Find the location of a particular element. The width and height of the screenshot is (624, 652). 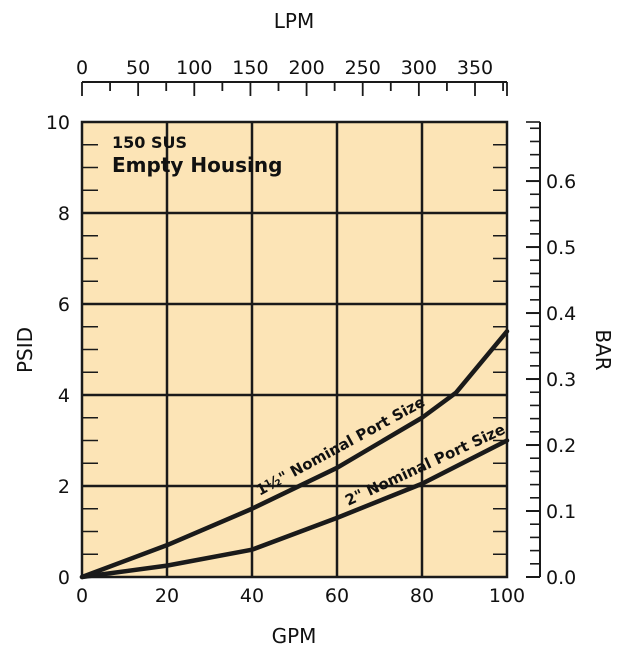

right-tick-label: 0.0 is located at coordinates (561, 578).